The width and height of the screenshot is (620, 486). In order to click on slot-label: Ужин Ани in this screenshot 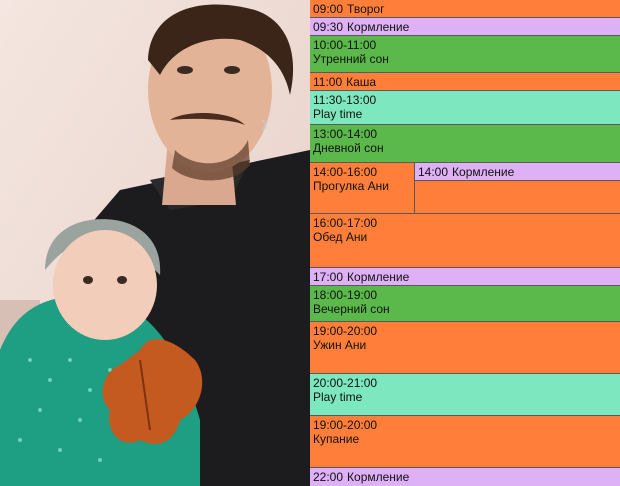, I will do `click(340, 345)`.